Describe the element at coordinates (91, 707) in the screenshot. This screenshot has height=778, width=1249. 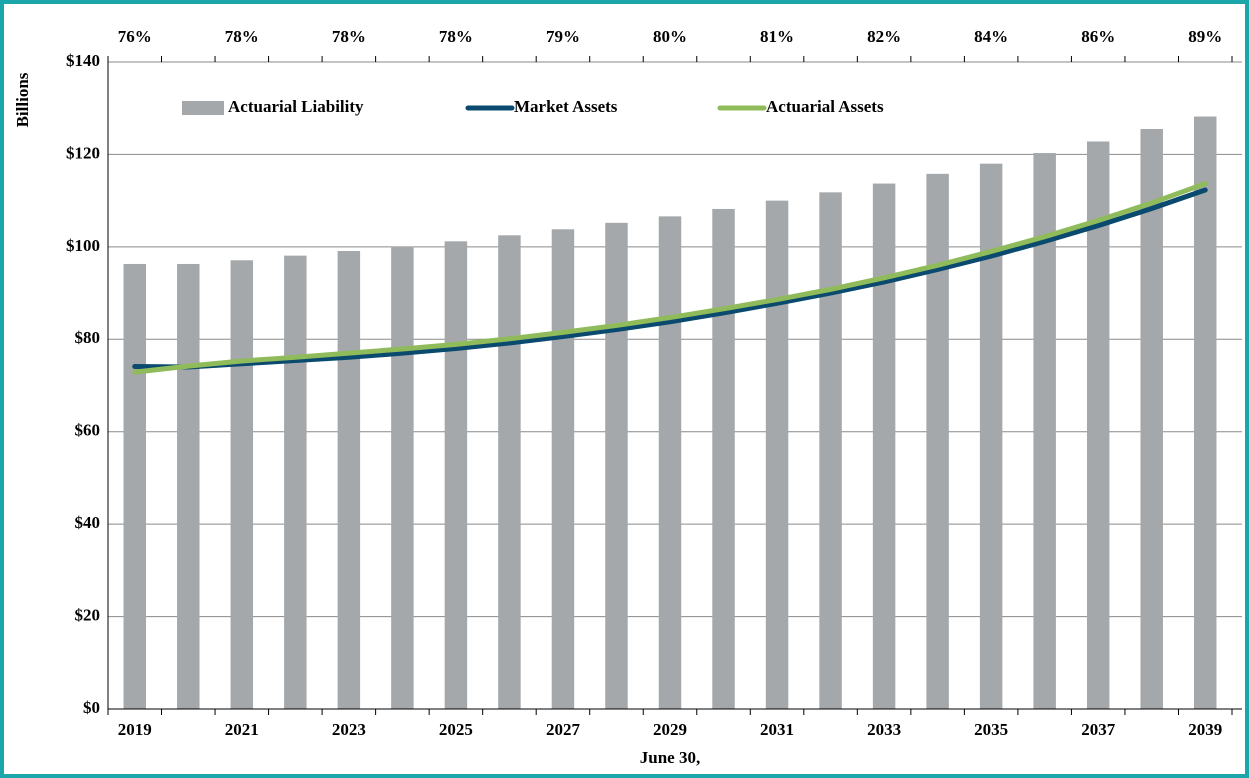
I see `y-tick-label: $0` at that location.